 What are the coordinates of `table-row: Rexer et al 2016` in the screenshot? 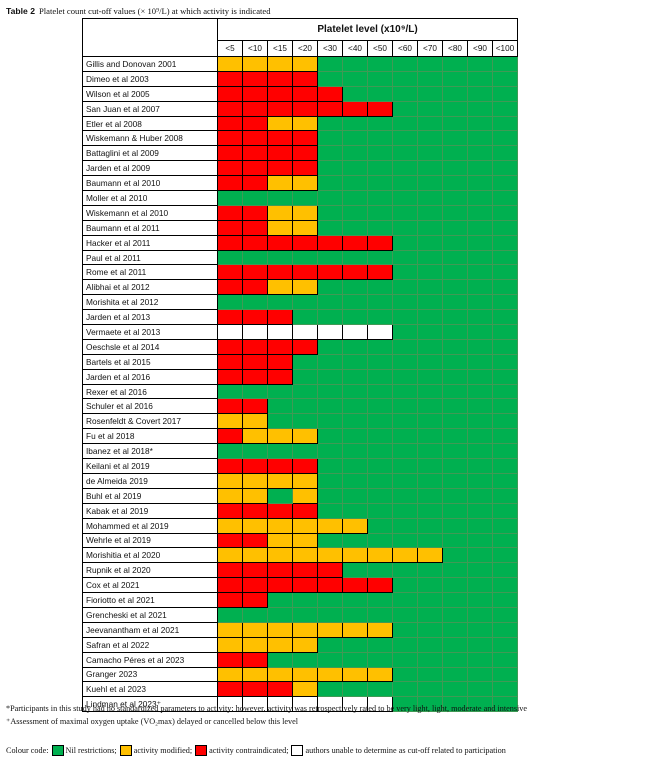 It's located at (300, 391).